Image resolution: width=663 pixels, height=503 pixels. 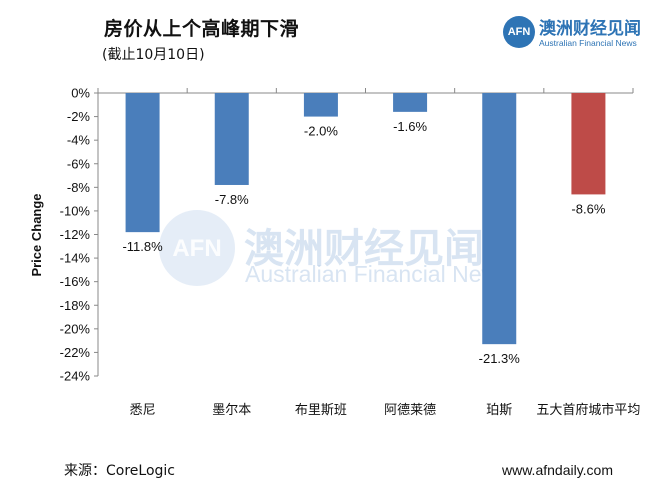 What do you see at coordinates (231, 410) in the screenshot?
I see `category-label-2: 墨尔本` at bounding box center [231, 410].